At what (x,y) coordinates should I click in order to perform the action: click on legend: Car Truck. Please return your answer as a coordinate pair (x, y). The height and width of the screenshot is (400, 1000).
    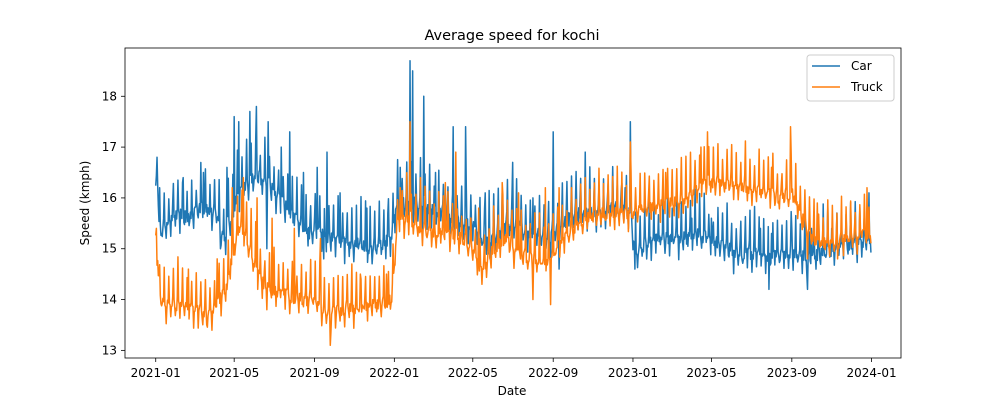
    Looking at the image, I should click on (850, 78).